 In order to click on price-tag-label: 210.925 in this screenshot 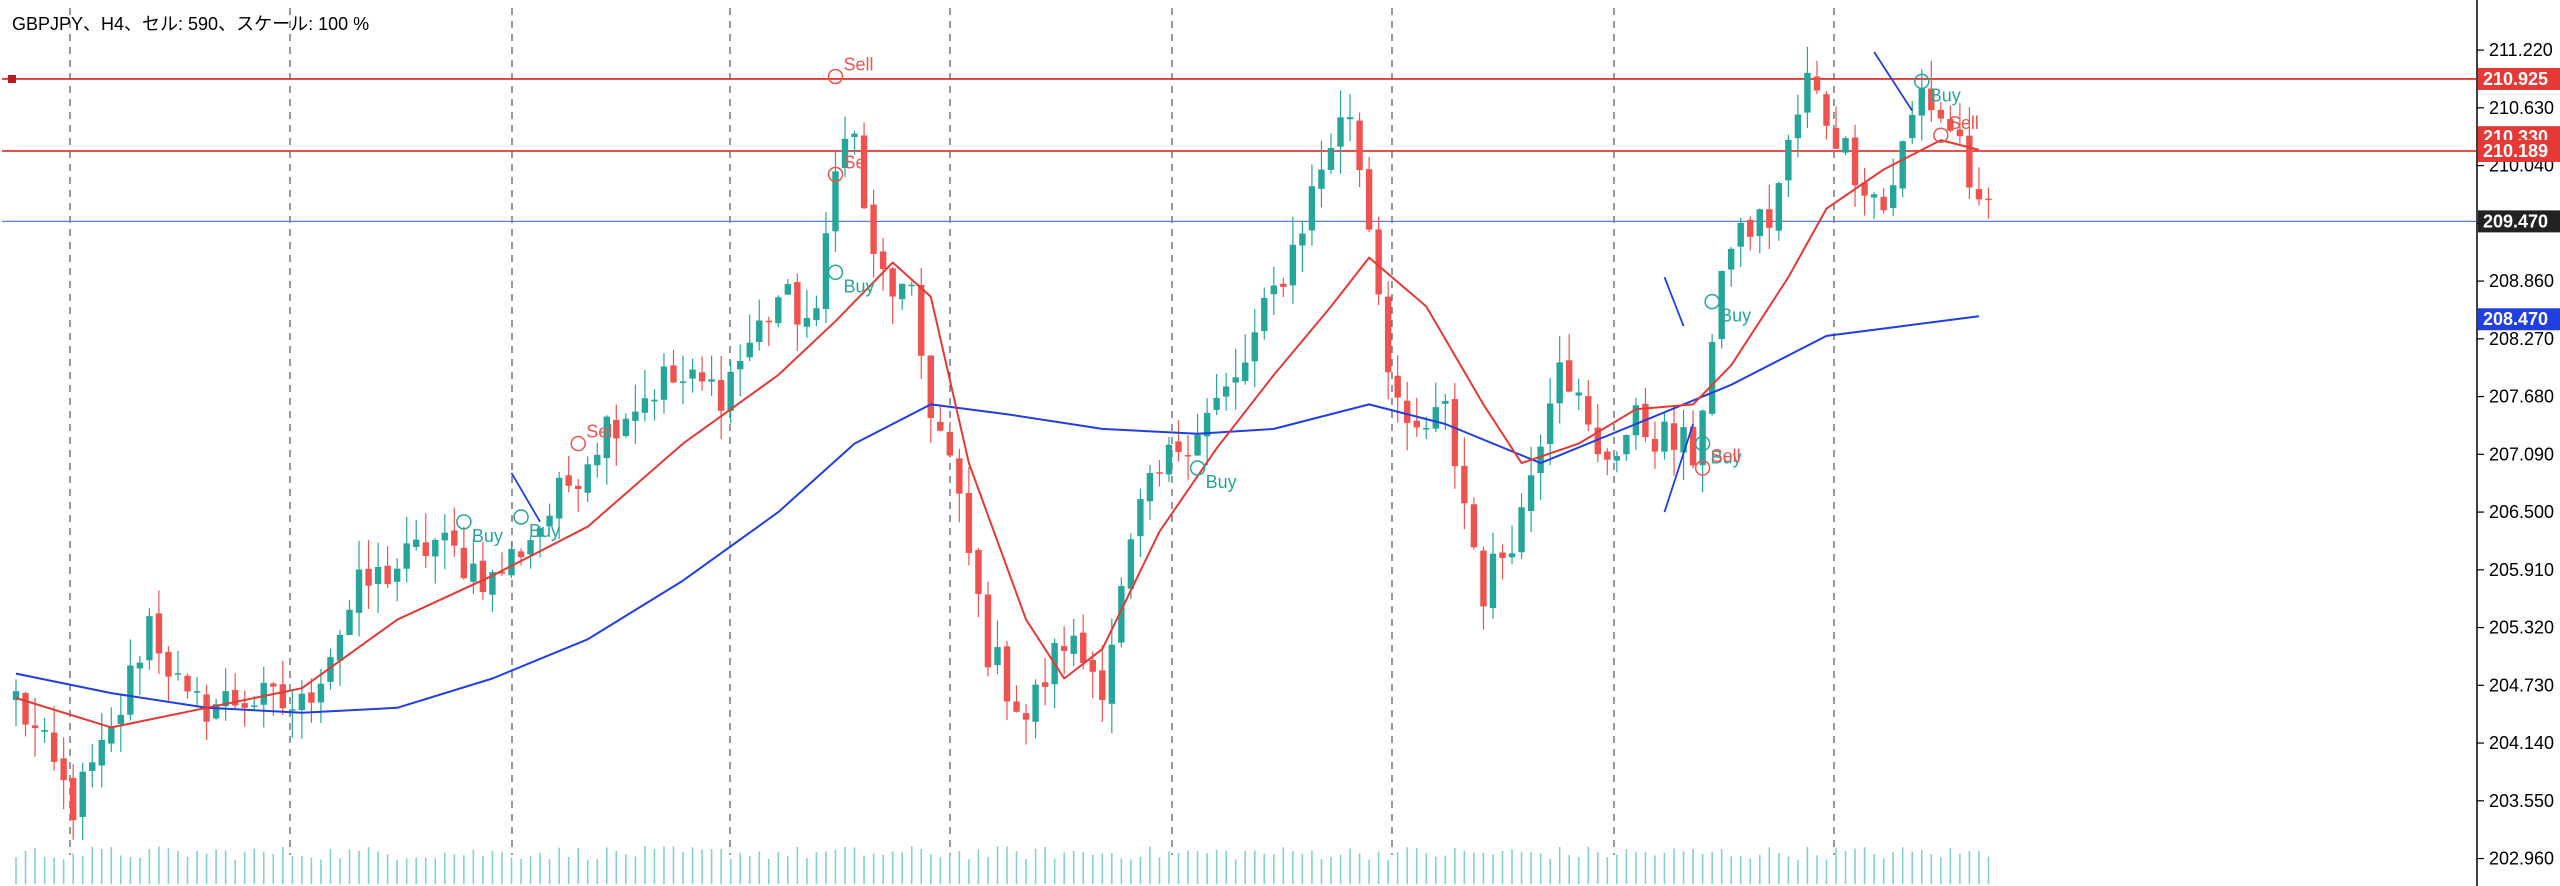, I will do `click(2515, 79)`.